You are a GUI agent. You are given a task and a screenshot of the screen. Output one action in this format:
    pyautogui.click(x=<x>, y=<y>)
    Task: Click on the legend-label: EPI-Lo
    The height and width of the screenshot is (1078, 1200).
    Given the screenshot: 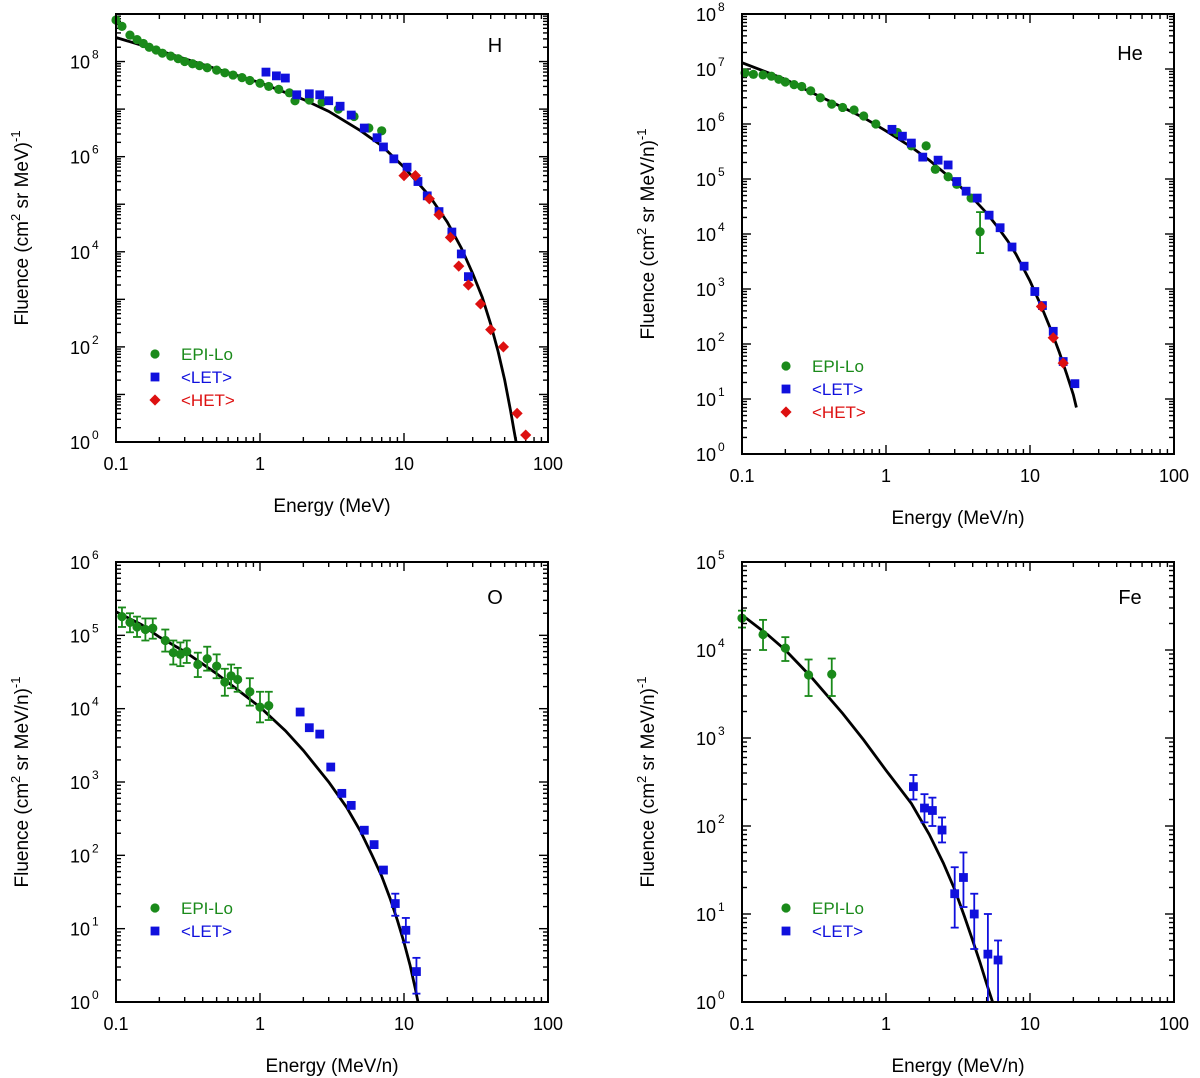 What is the action you would take?
    pyautogui.click(x=207, y=908)
    